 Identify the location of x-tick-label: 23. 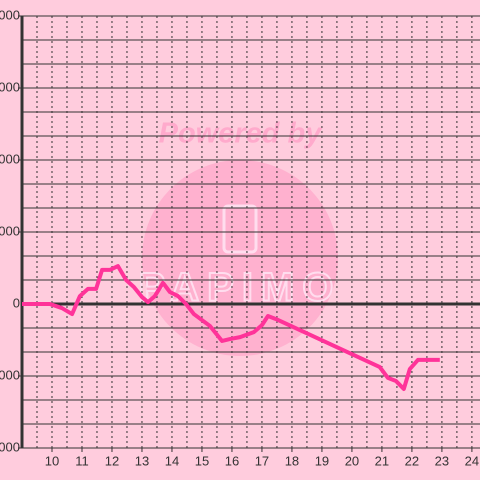
(442, 460).